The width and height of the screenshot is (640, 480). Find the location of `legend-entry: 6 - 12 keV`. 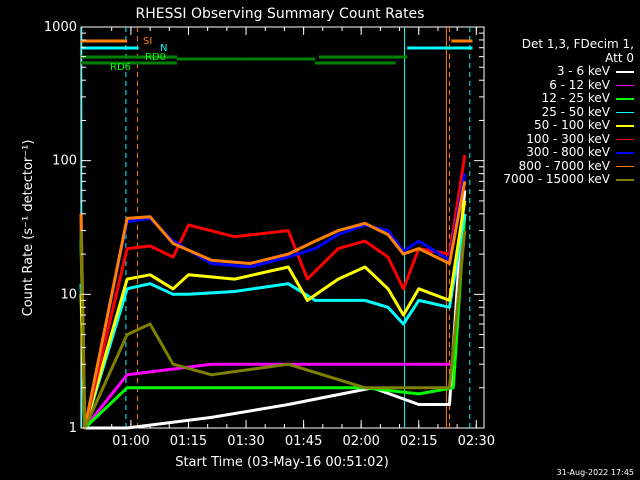

legend-entry: 6 - 12 keV is located at coordinates (559, 85).